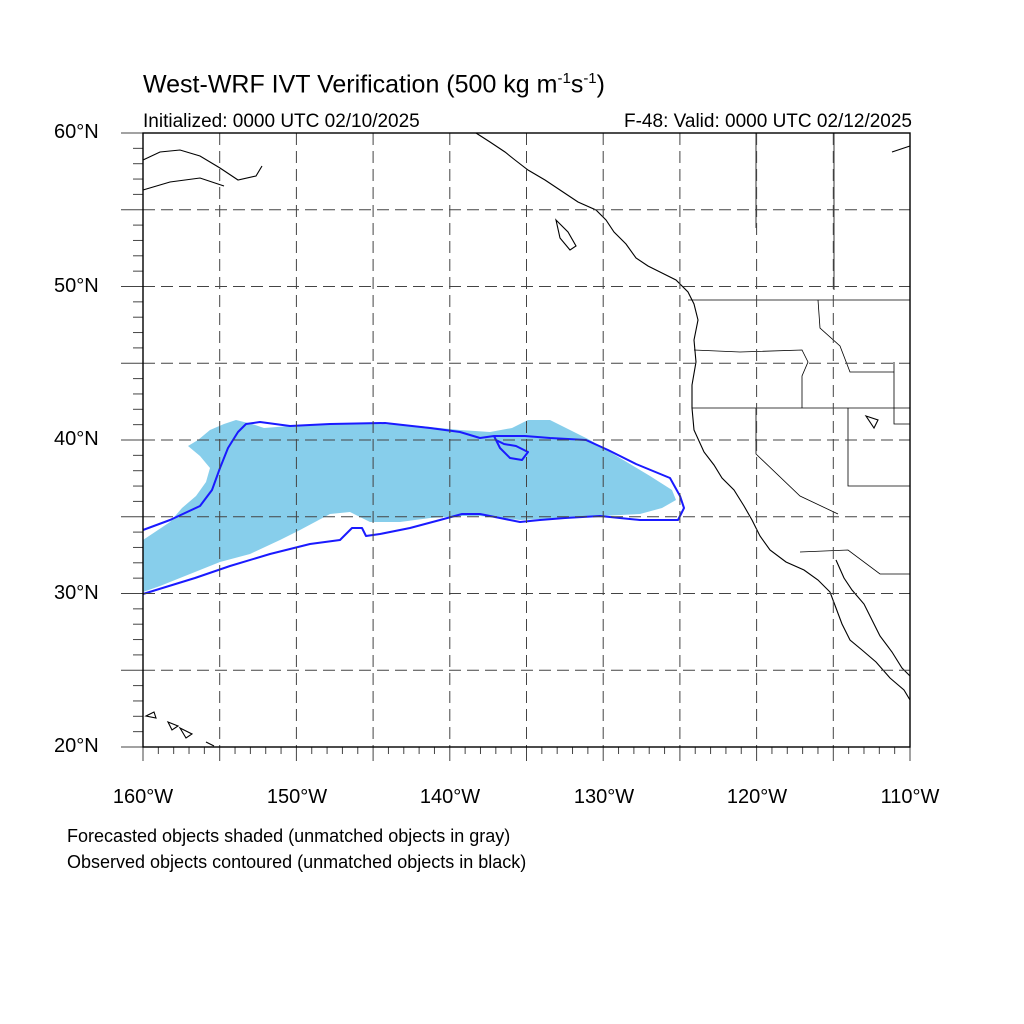 This screenshot has height=1024, width=1024. I want to click on observed-ivt-contour-loop, so click(511, 448).